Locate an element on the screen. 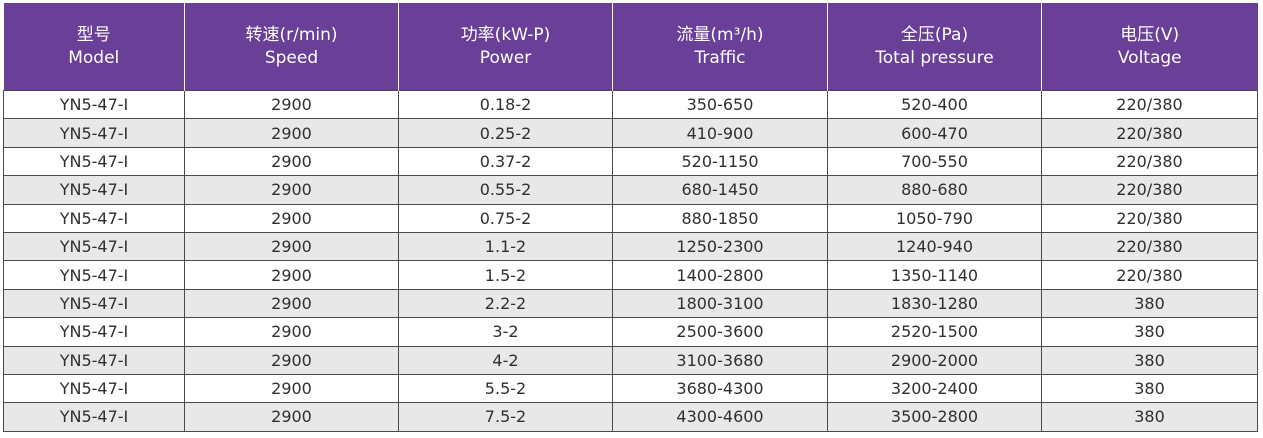 This screenshot has width=1263, height=438. cell-total-pressure: 600-470 is located at coordinates (934, 133).